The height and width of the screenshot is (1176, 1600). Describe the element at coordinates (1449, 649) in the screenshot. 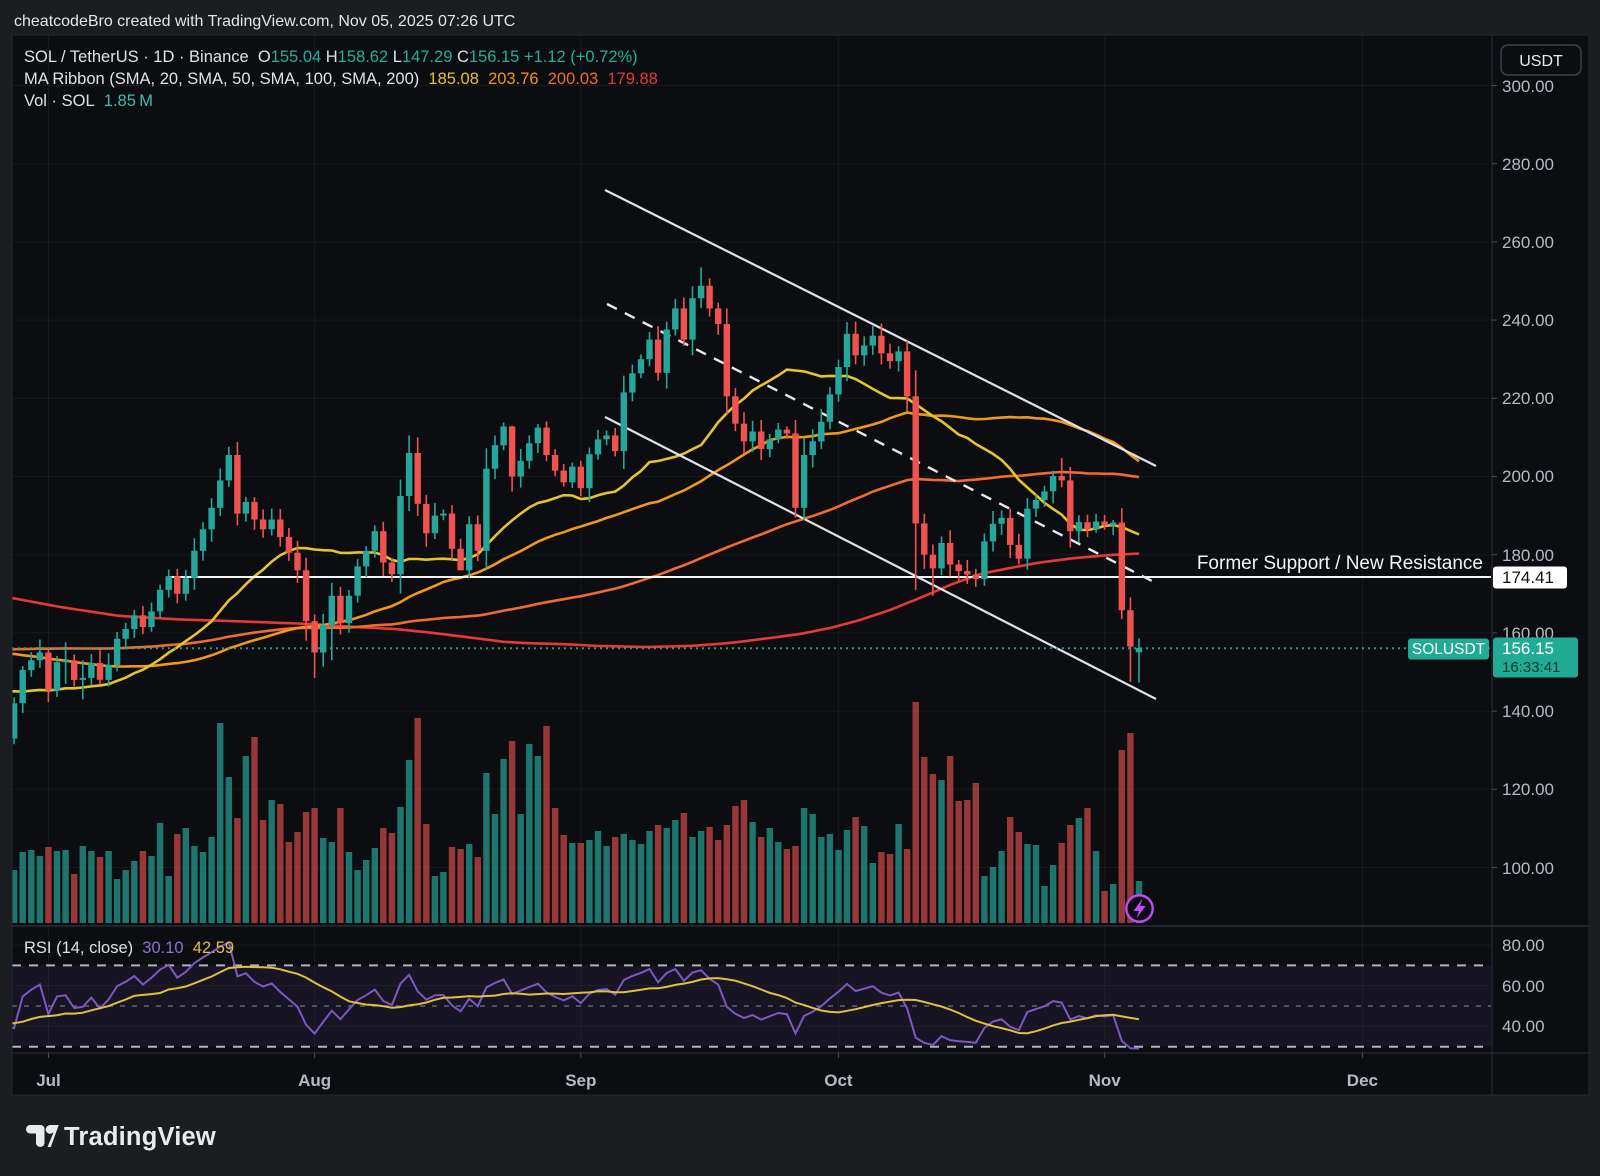

I see `svg-text: SOLUSDT` at that location.